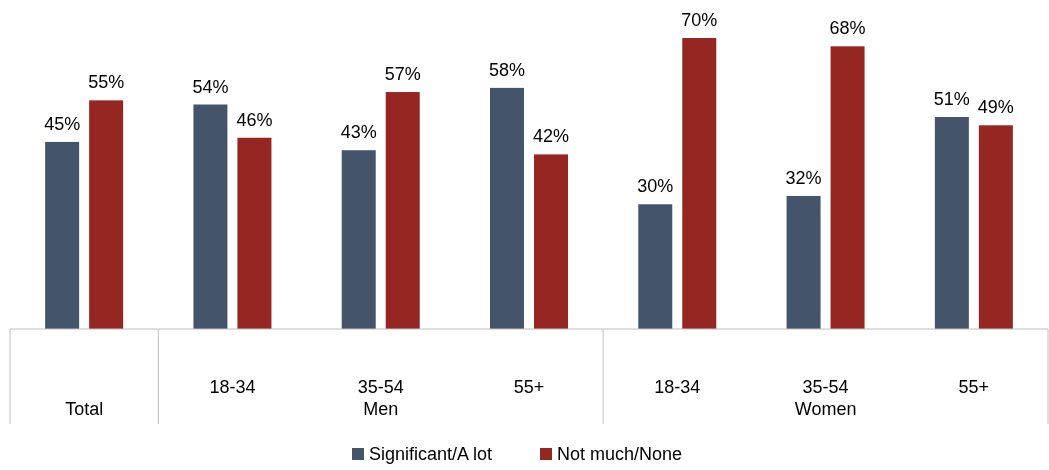 The height and width of the screenshot is (470, 1049). Describe the element at coordinates (84, 409) in the screenshot. I see `text: Total` at that location.